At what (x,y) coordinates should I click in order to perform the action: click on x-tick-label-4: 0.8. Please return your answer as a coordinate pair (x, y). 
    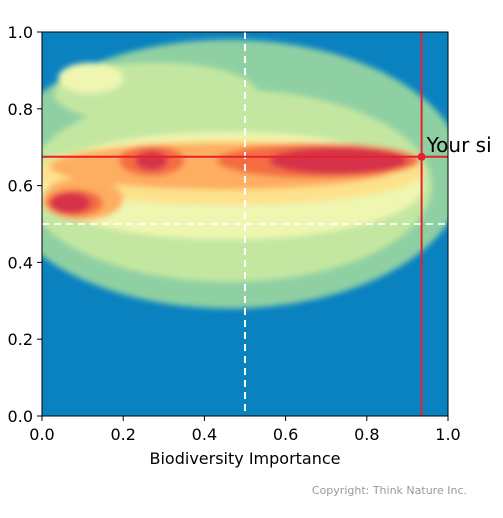
    Looking at the image, I should click on (366, 434).